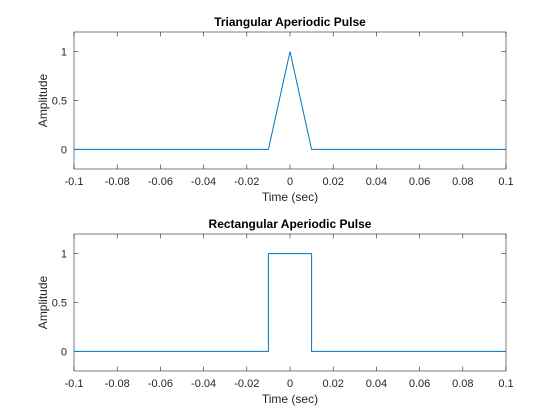 The height and width of the screenshot is (420, 560). Describe the element at coordinates (290, 22) in the screenshot. I see `chart-title: Triangular Aperiodic Pulse` at that location.